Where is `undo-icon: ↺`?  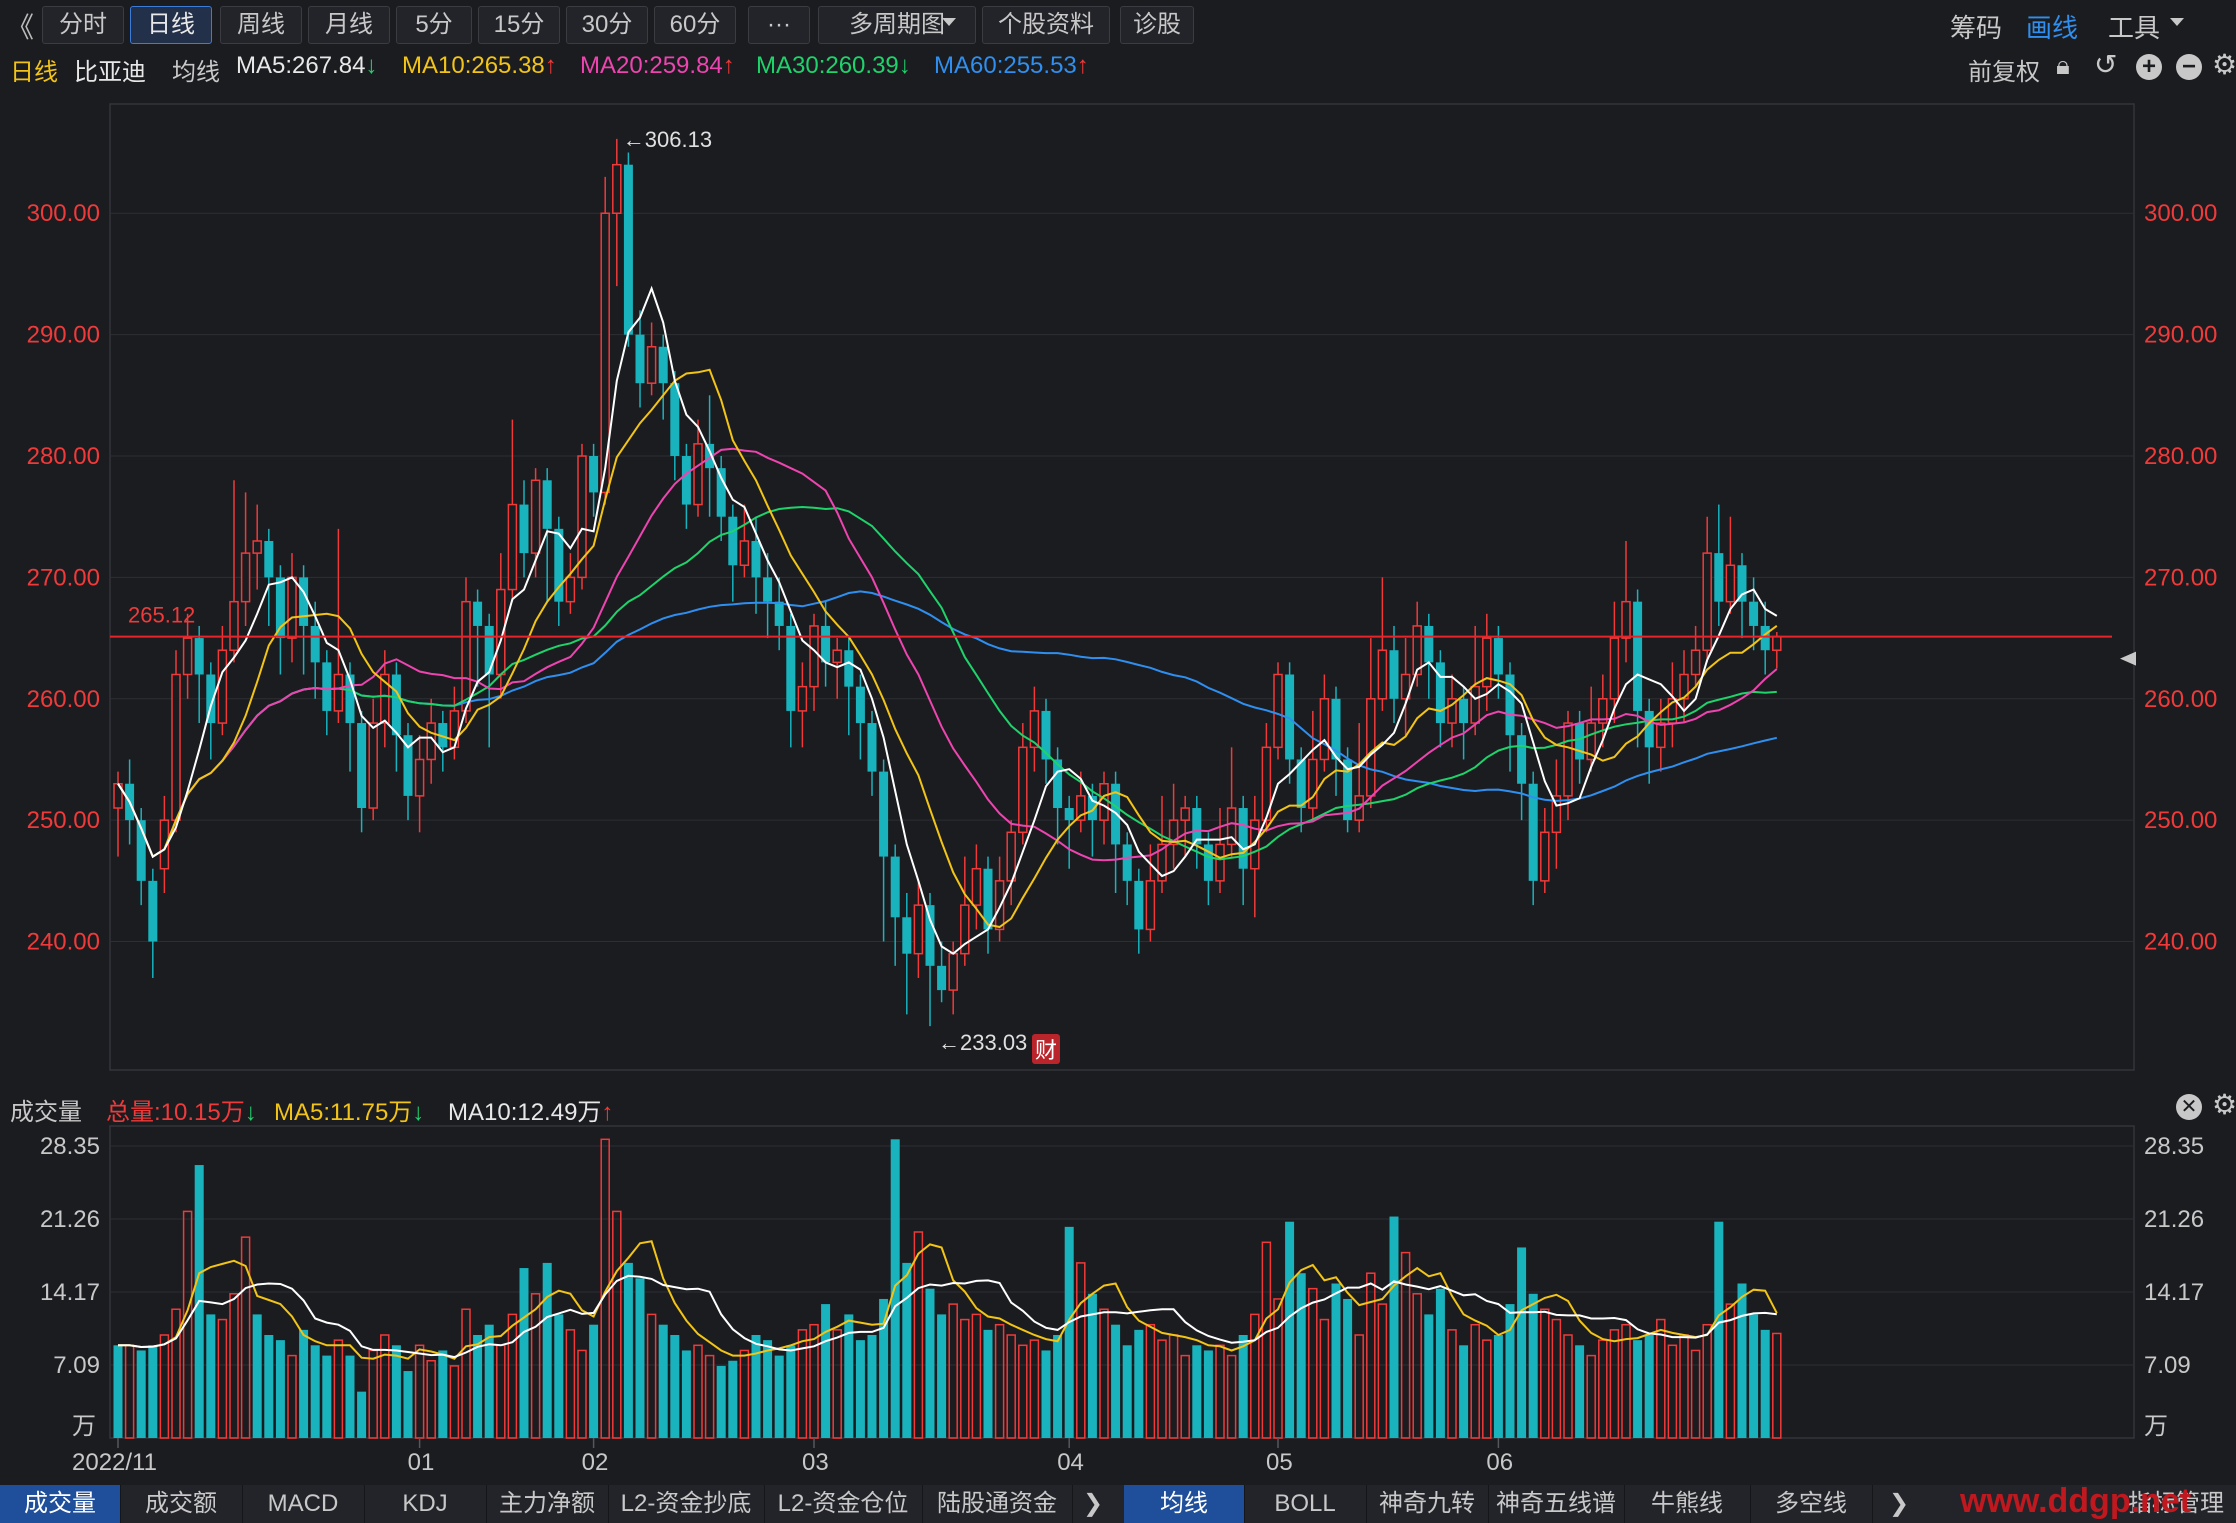
undo-icon: ↺ is located at coordinates (2106, 64).